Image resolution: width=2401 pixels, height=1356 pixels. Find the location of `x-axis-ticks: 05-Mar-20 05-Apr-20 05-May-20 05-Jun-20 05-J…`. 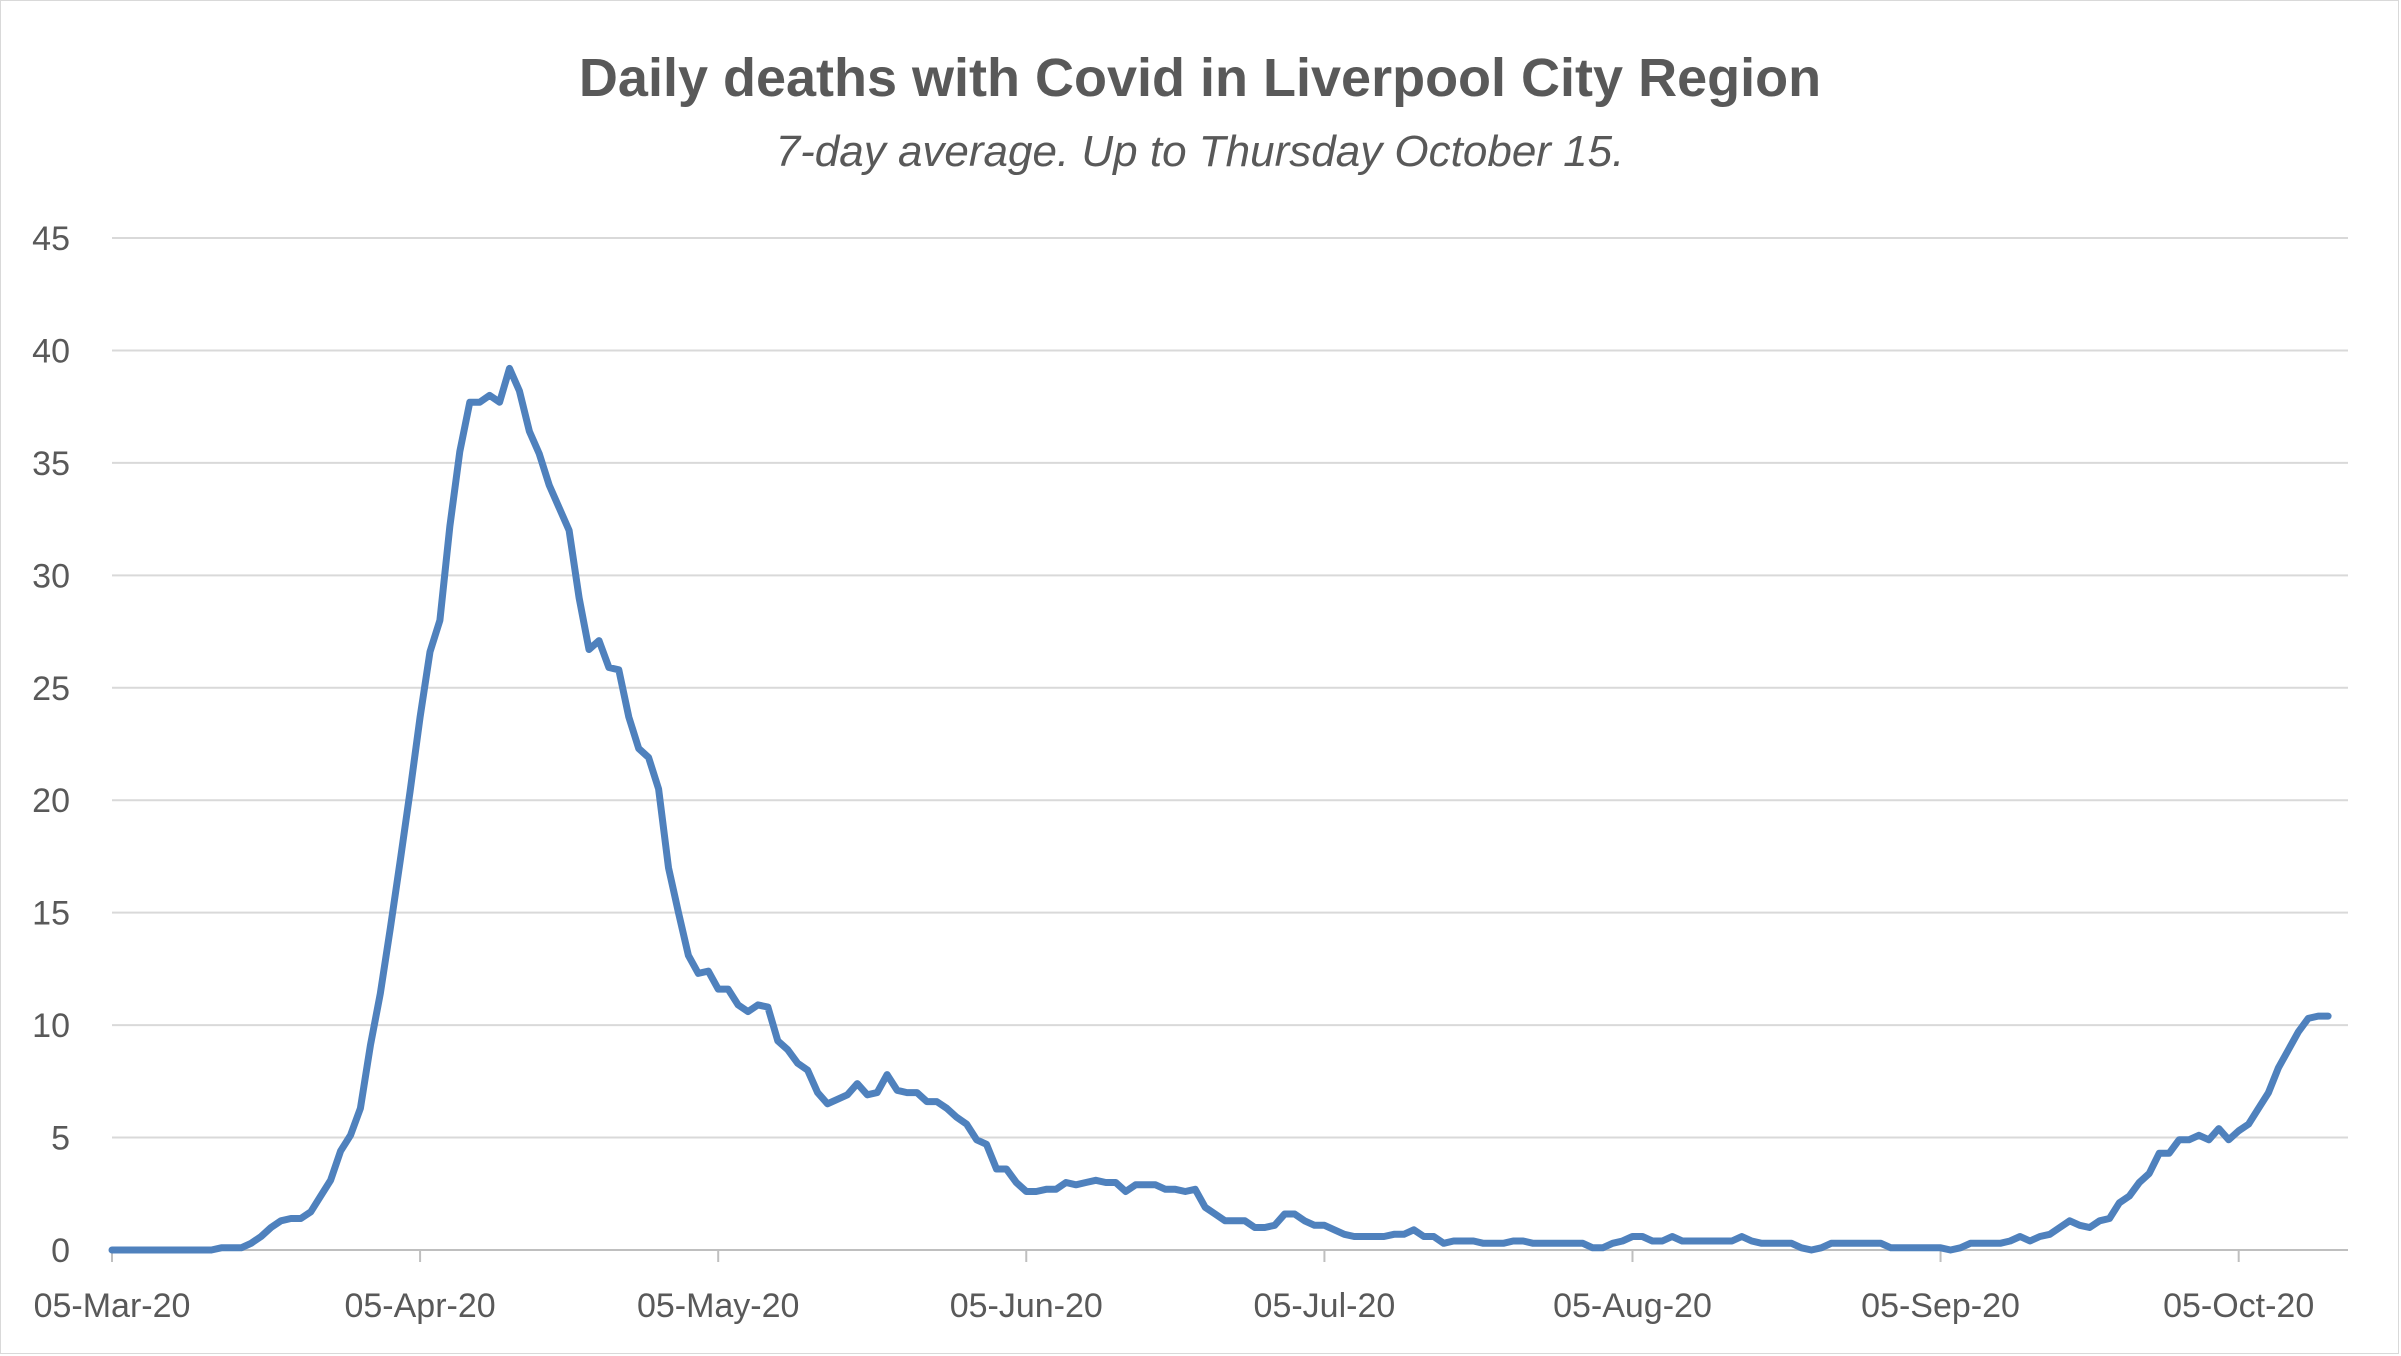

x-axis-ticks: 05-Mar-20 05-Apr-20 05-May-20 05-Jun-20 05-J… is located at coordinates (1174, 1287).